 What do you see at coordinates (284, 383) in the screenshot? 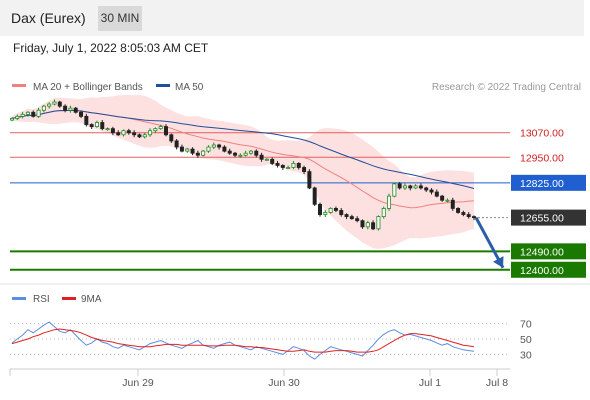
I see `x-tick-label: Jun 30` at bounding box center [284, 383].